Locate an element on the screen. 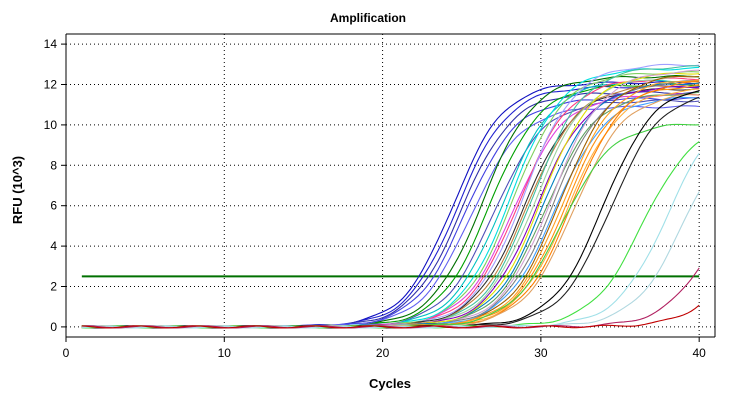  y-tick-label: 0 is located at coordinates (53, 327).